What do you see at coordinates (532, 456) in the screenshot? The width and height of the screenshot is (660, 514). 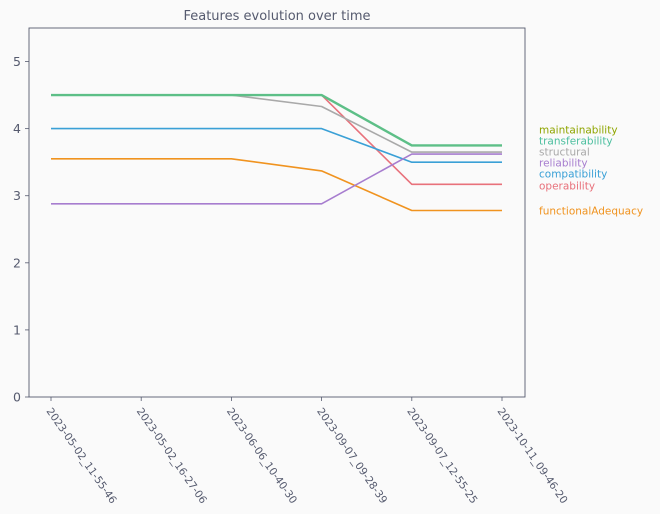 I see `x-tick-label: 2023-10-11_09-46-20` at bounding box center [532, 456].